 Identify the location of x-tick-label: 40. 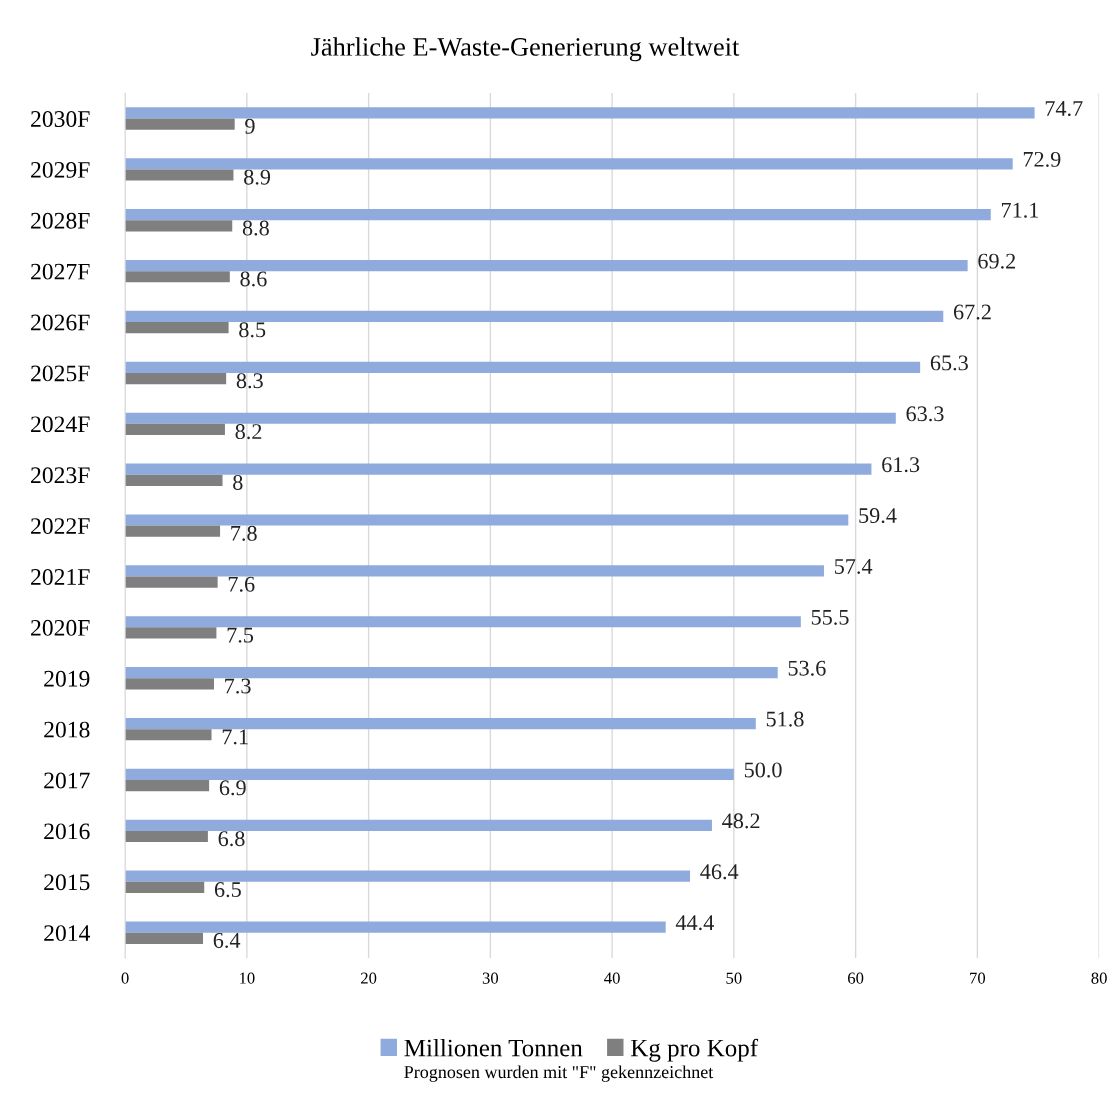
(612, 978).